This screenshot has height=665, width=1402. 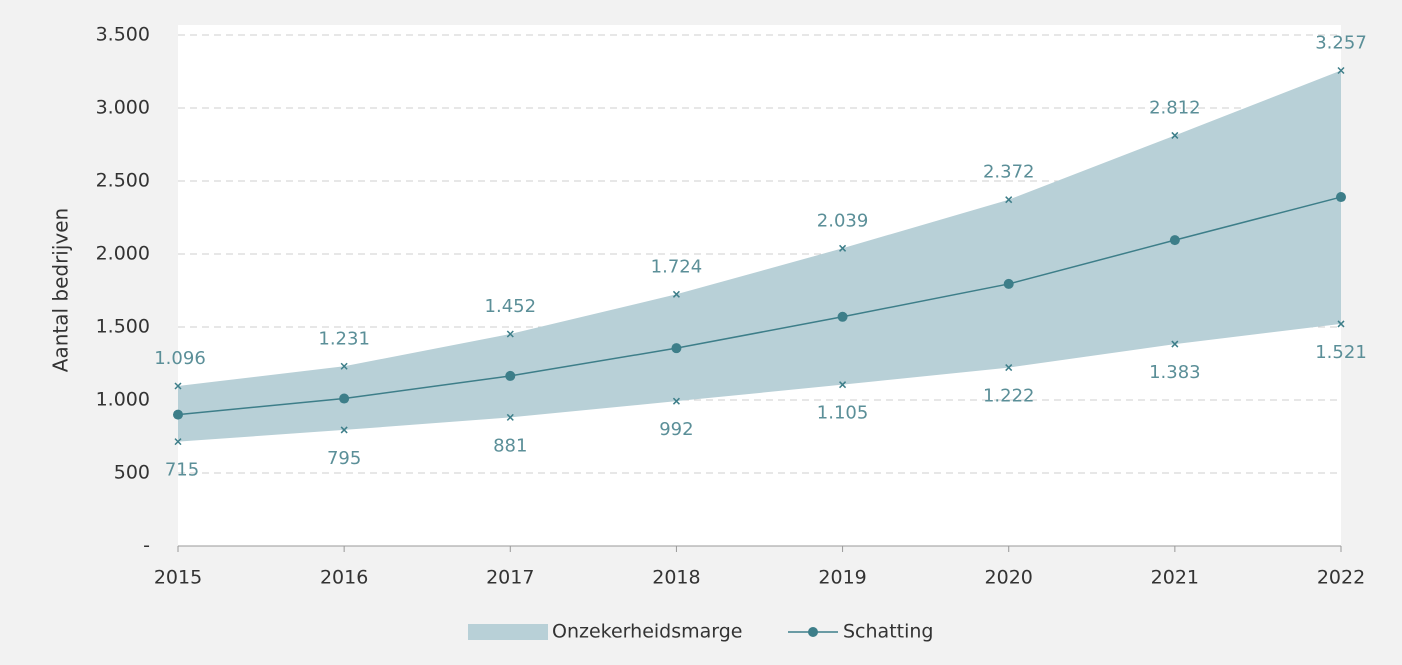 I want to click on data-label: 2.039, so click(x=843, y=220).